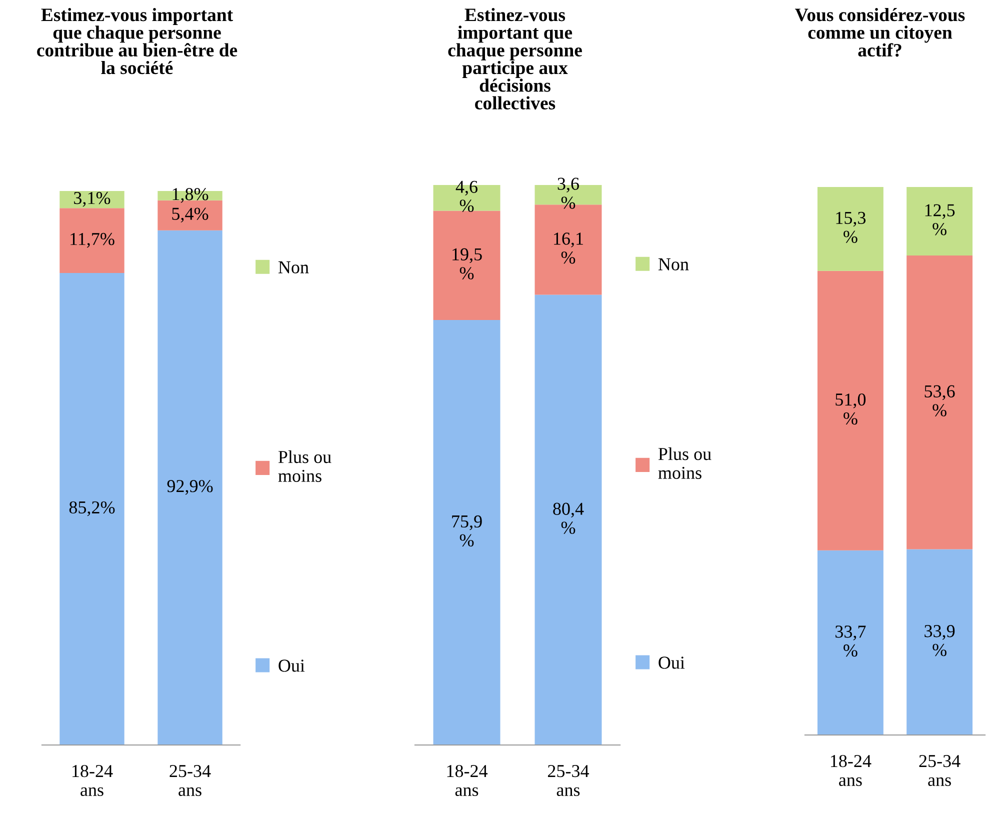 This screenshot has width=996, height=830. I want to click on data-label: 15,3 %, so click(851, 227).